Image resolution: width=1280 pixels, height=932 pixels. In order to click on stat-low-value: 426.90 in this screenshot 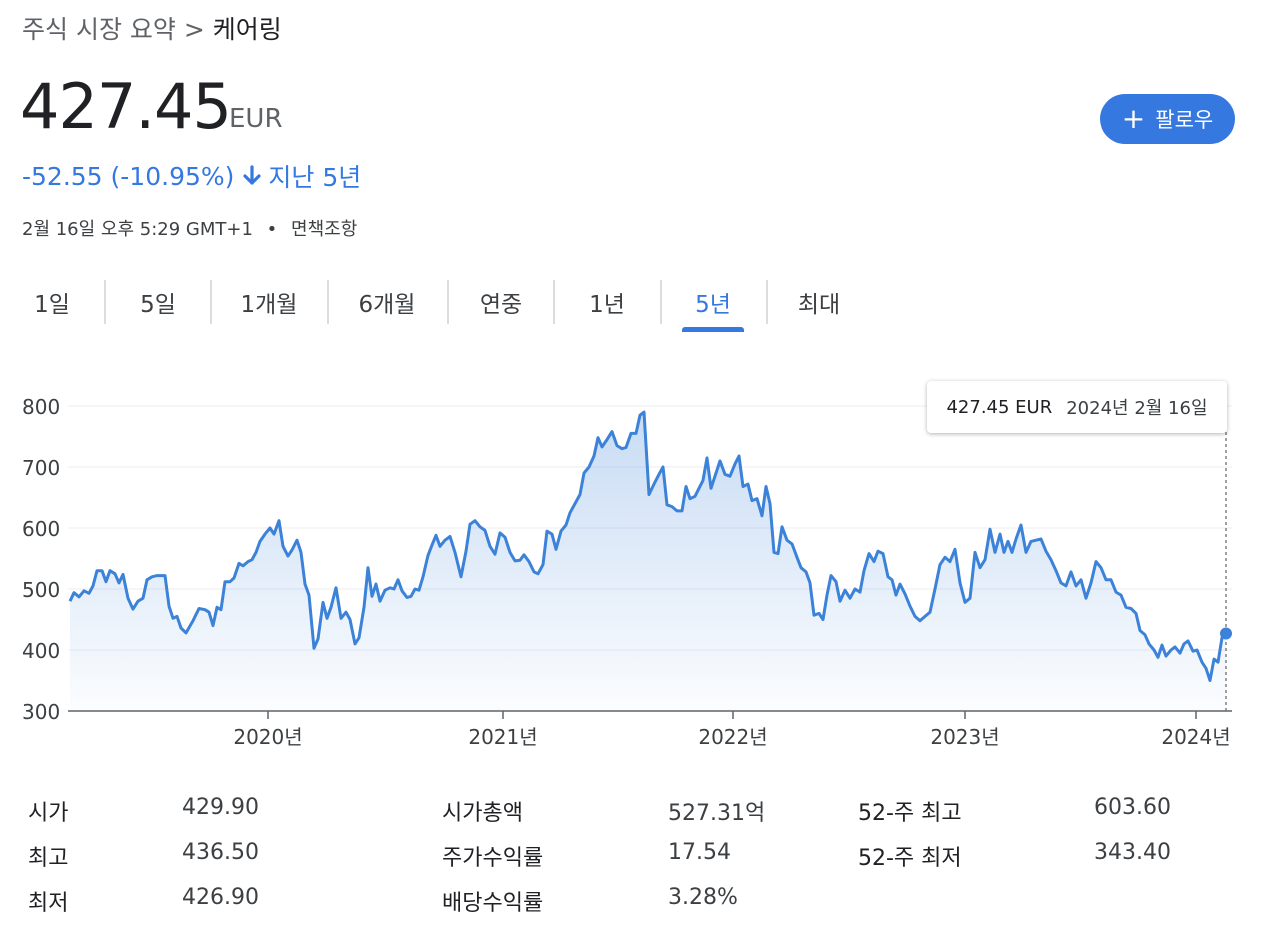, I will do `click(220, 897)`.